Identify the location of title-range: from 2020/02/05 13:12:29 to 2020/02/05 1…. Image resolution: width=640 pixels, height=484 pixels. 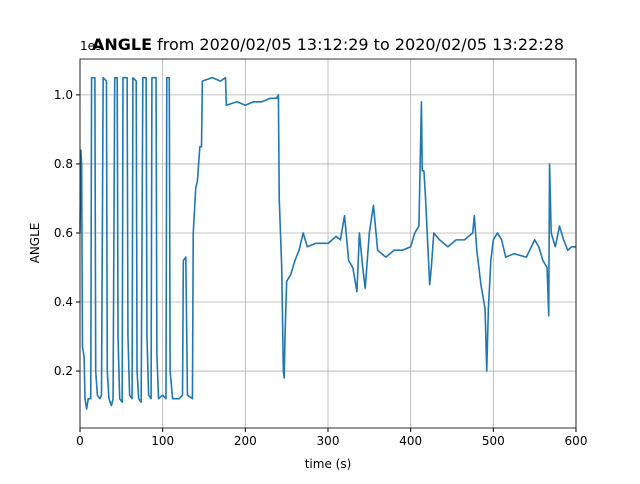
(360, 44).